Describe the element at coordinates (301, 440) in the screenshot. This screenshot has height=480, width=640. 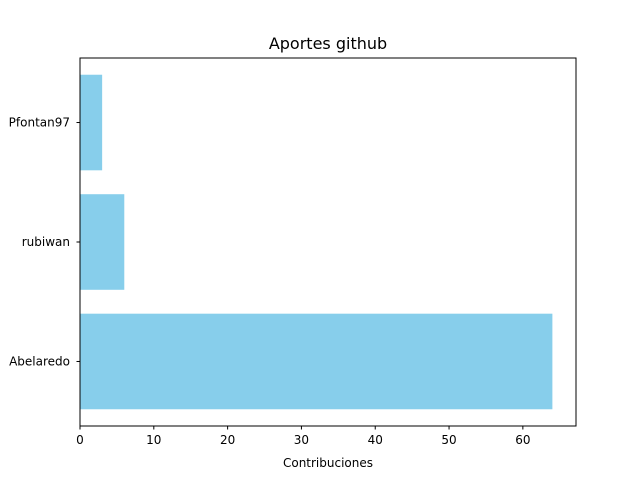
I see `x-tick-label: 30` at that location.